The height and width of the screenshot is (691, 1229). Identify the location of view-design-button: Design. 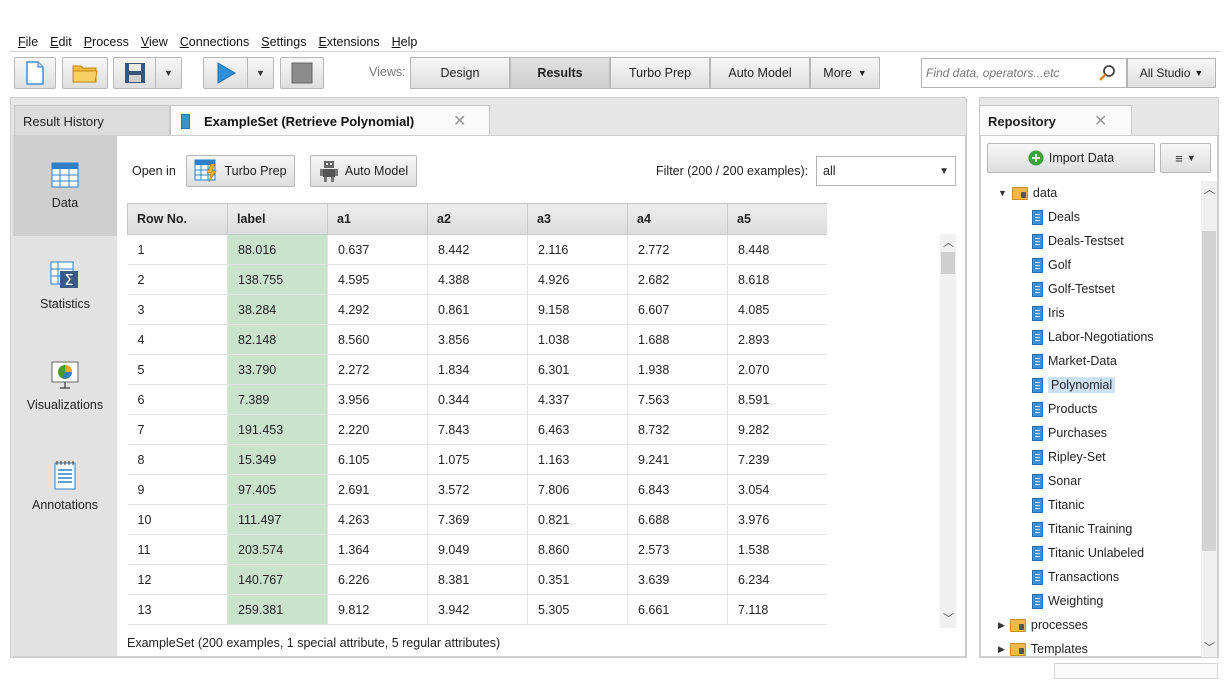
(460, 73).